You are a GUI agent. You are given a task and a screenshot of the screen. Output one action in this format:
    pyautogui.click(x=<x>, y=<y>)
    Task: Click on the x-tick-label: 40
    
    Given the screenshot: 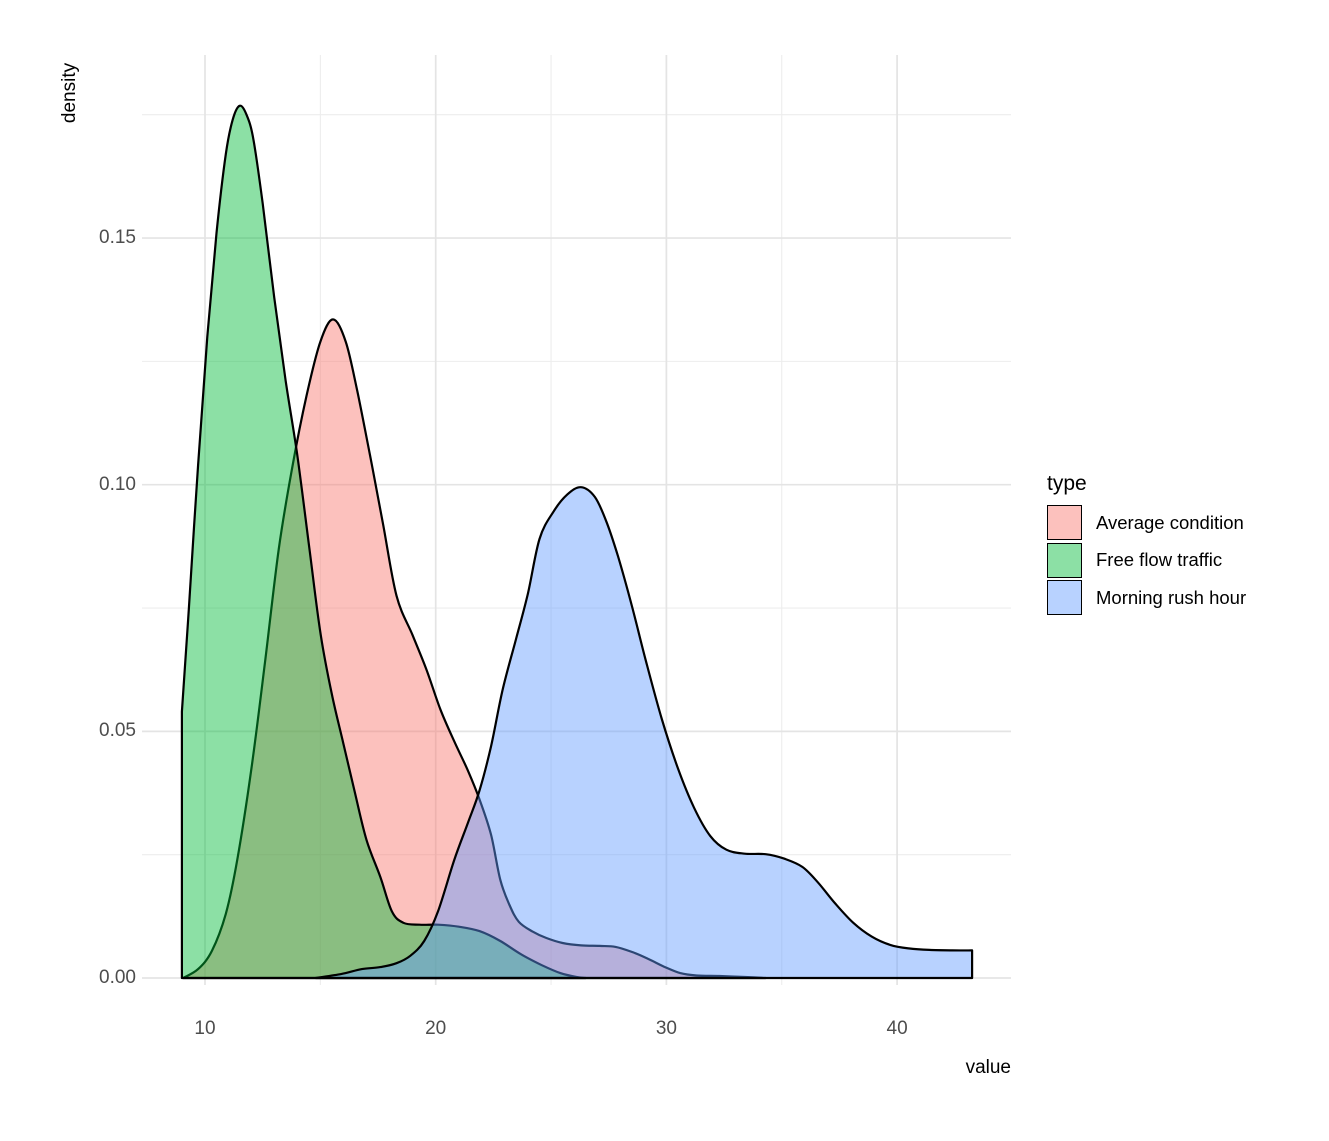 What is the action you would take?
    pyautogui.click(x=897, y=1028)
    